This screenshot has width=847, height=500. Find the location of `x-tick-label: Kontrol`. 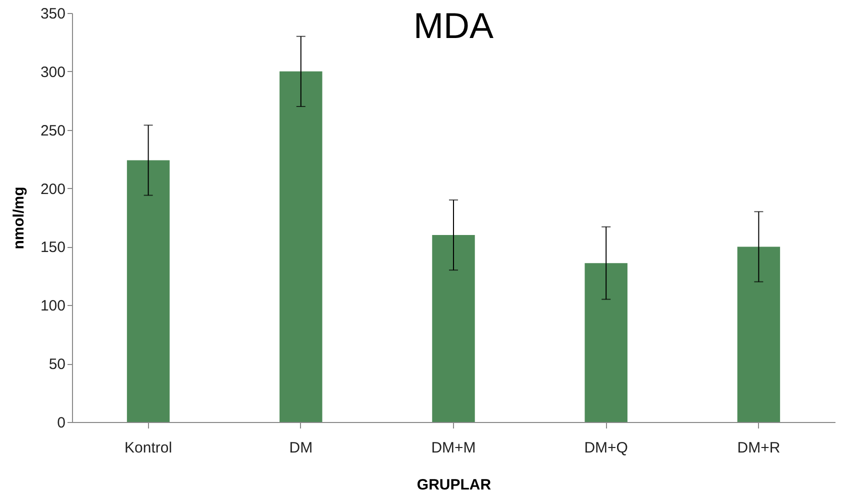

x-tick-label: Kontrol is located at coordinates (148, 448).